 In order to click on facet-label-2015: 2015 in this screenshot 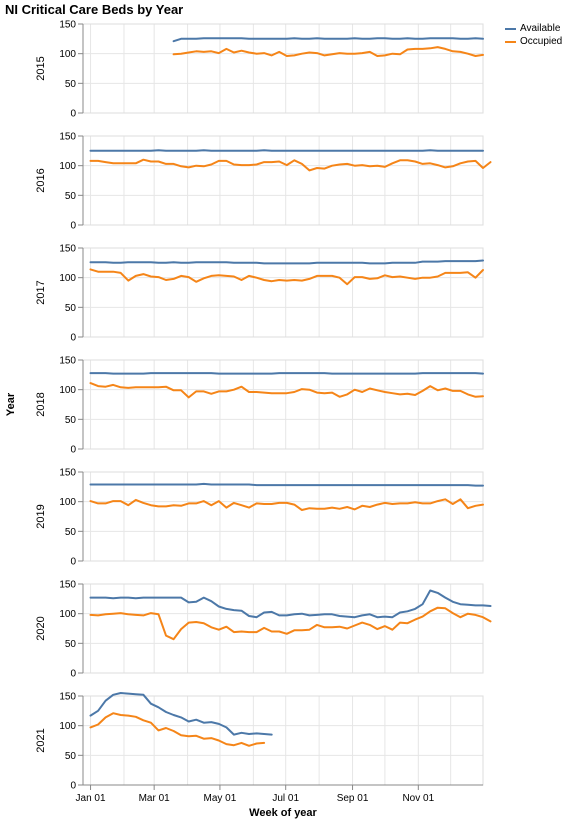, I will do `click(41, 68)`.